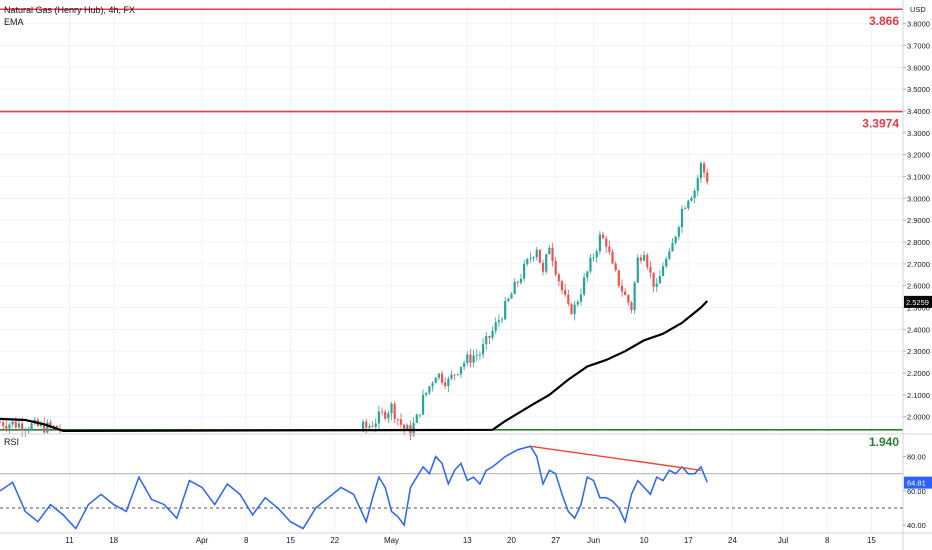 This screenshot has height=550, width=932. What do you see at coordinates (918, 133) in the screenshot?
I see `price-tick-label: 3.3000` at bounding box center [918, 133].